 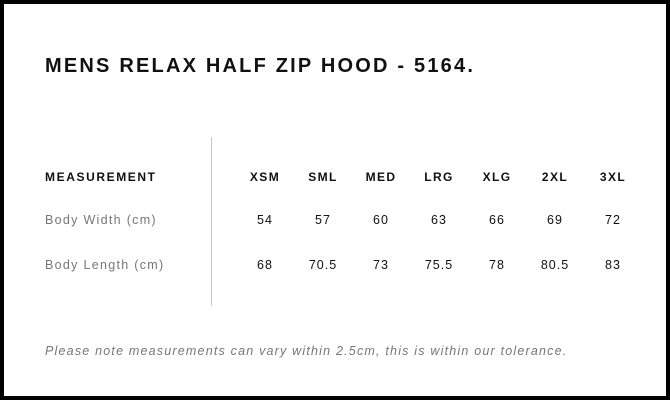 What do you see at coordinates (555, 177) in the screenshot?
I see `size-header-2xl: 2XL` at bounding box center [555, 177].